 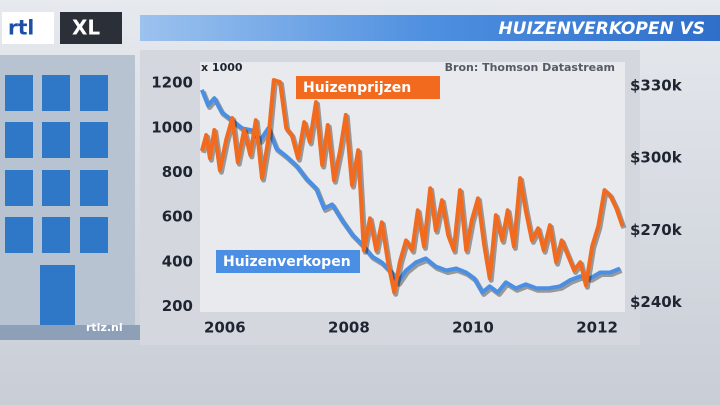 I want to click on logo-text: XL, so click(x=86, y=28).